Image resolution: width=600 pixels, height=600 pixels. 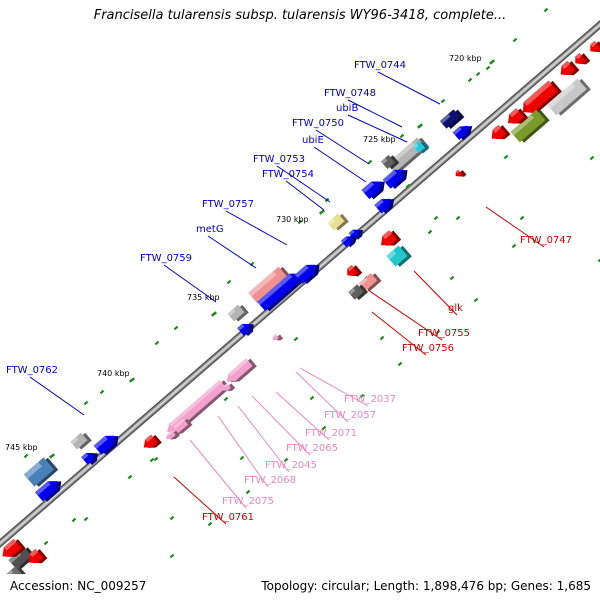 I want to click on gene-label: FTW_0750, so click(x=318, y=123).